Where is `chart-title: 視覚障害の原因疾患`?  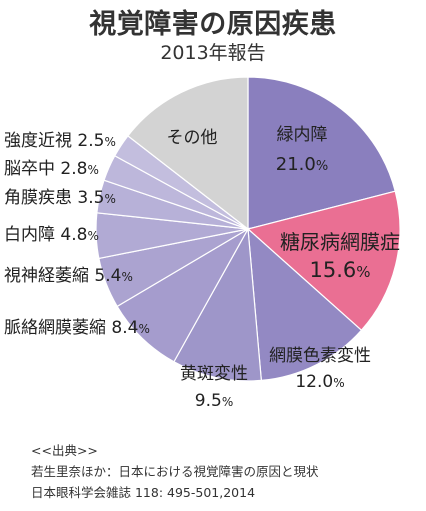 chart-title: 視覚障害の原因疾患 is located at coordinates (213, 24).